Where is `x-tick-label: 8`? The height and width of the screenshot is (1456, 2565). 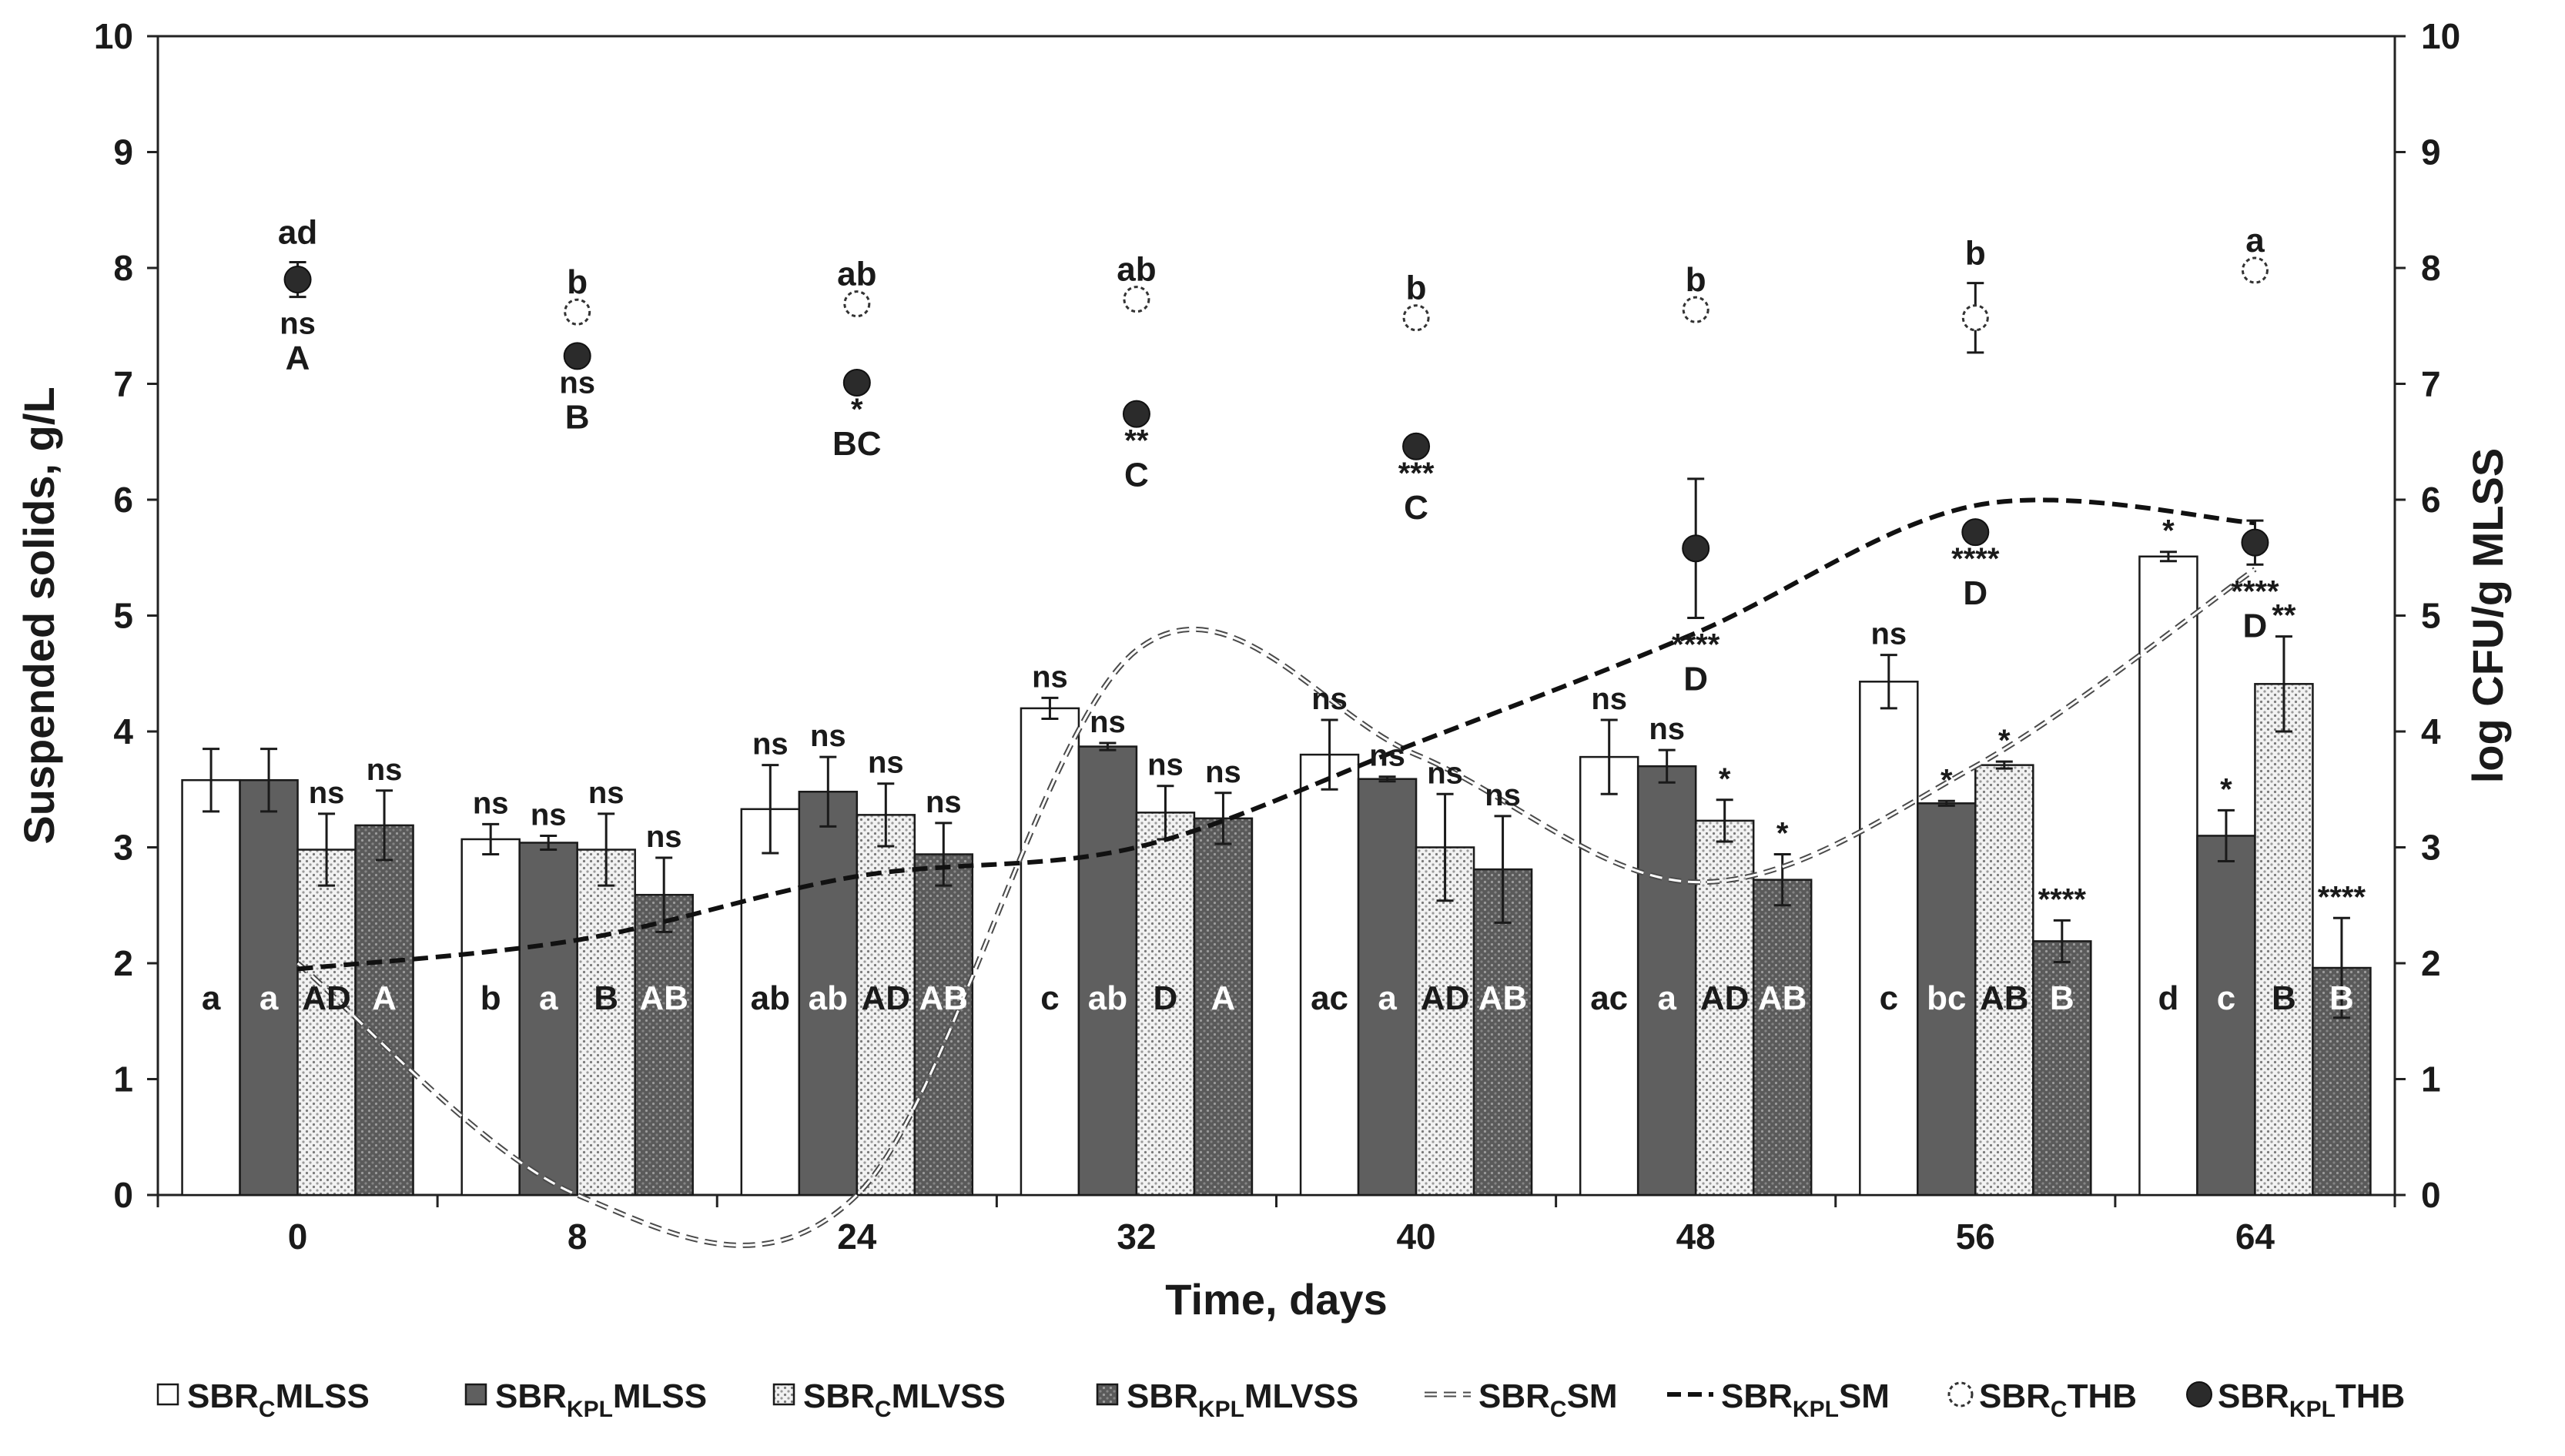 x-tick-label: 8 is located at coordinates (578, 1237).